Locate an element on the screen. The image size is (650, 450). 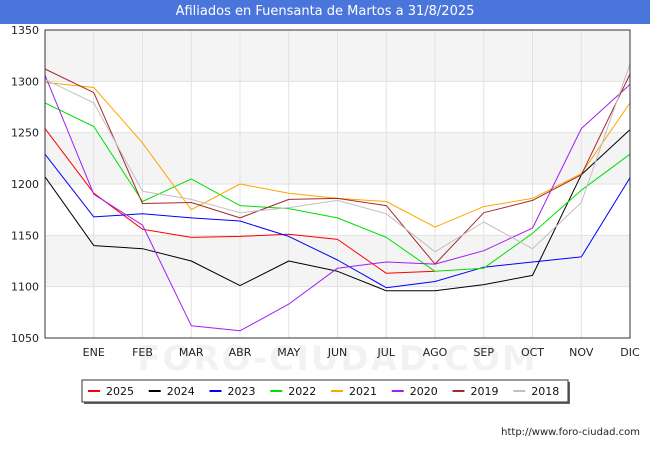
watermark-text: FORO-CIUDAD.COM is located at coordinates (337, 359).